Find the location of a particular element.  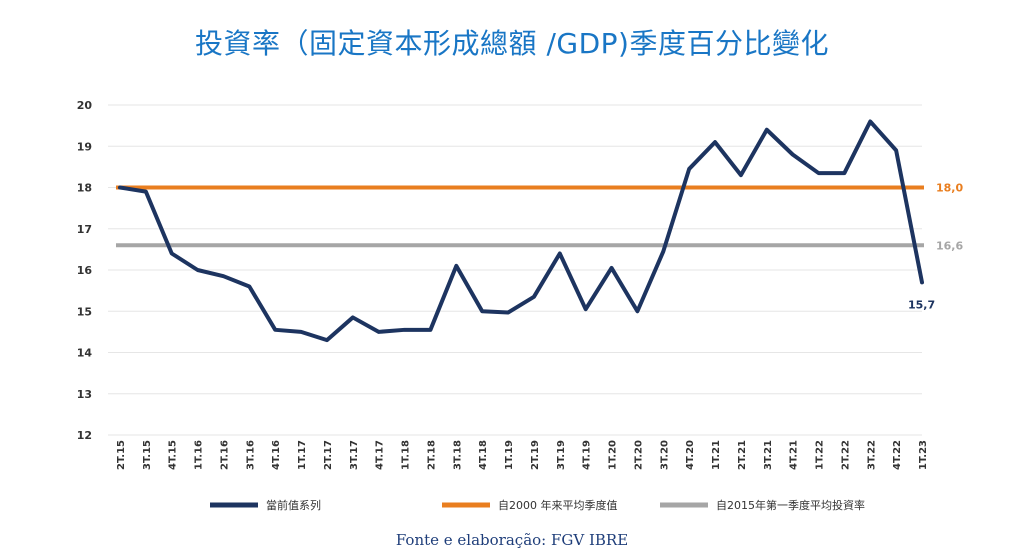

x-tick-label: 1T.19 is located at coordinates (509, 455).